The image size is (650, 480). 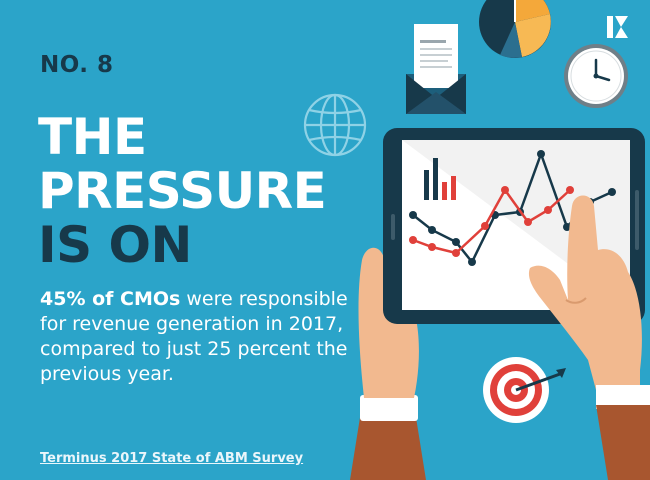 I want to click on left-hand, so click(x=388, y=363).